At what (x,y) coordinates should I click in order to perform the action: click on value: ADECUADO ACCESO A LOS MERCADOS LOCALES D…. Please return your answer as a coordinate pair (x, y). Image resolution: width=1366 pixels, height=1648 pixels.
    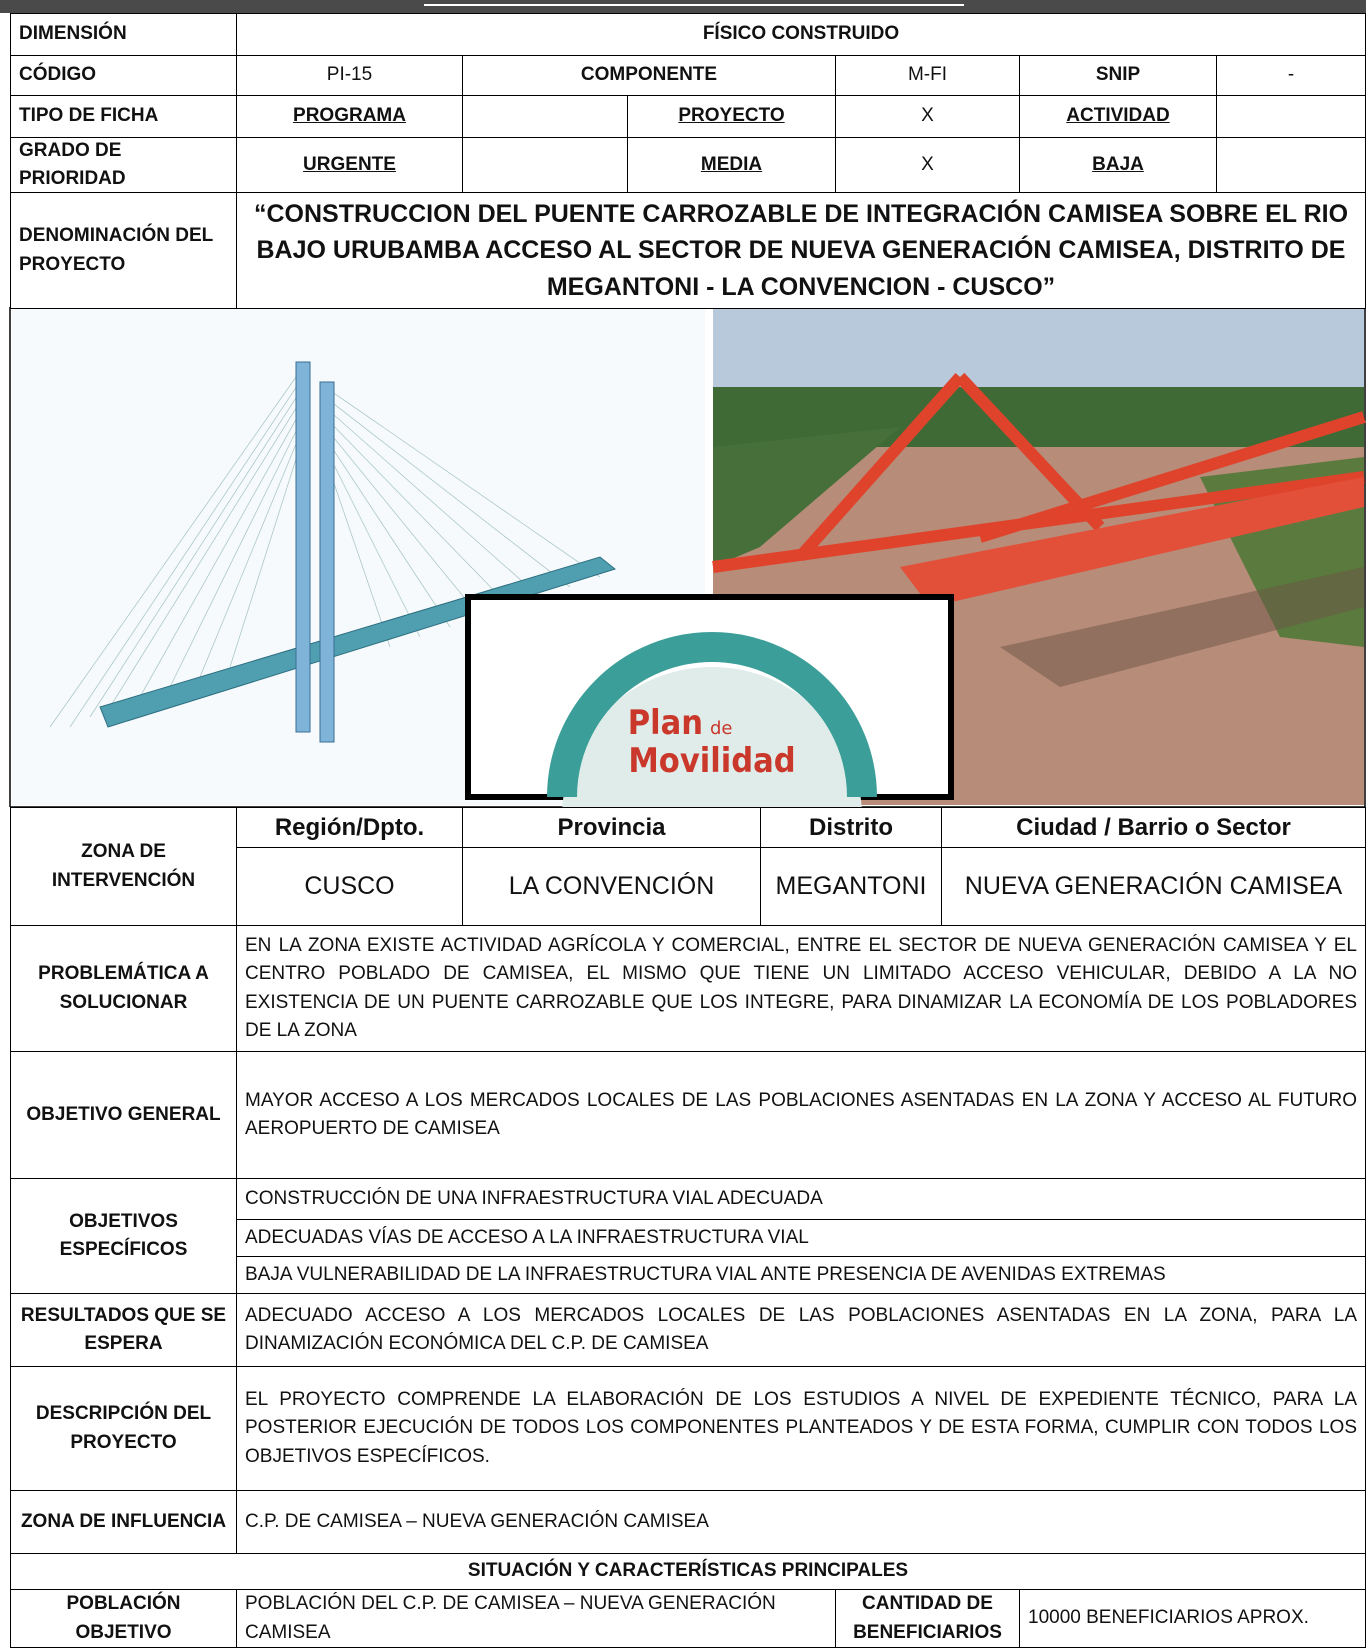
    Looking at the image, I should click on (801, 1330).